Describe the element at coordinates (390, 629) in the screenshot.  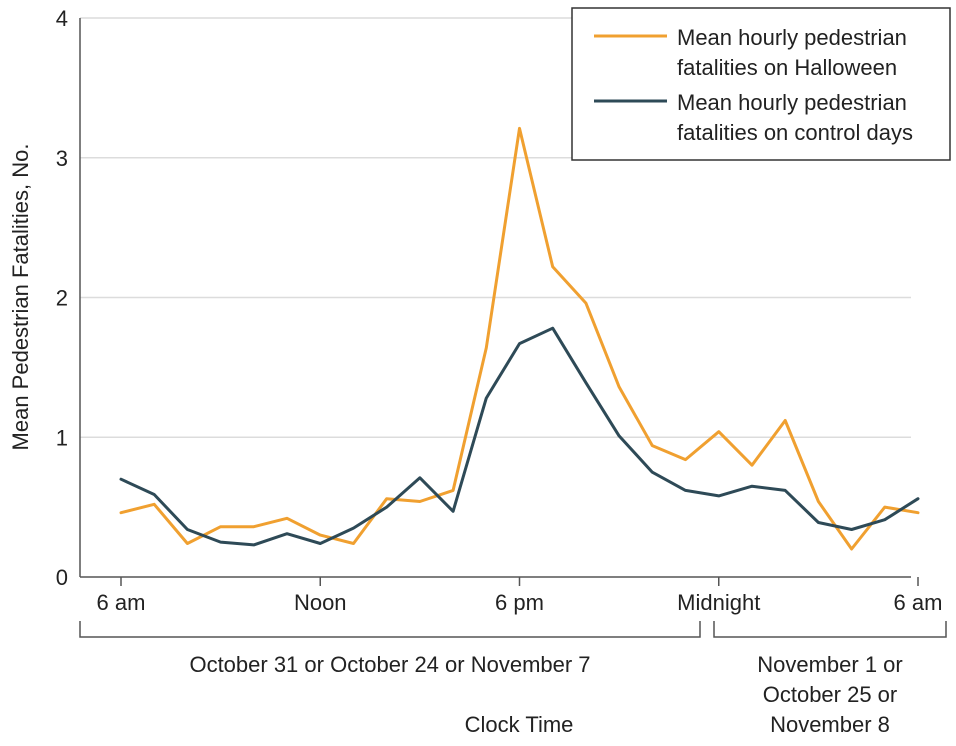
I see `bracket-day-one` at that location.